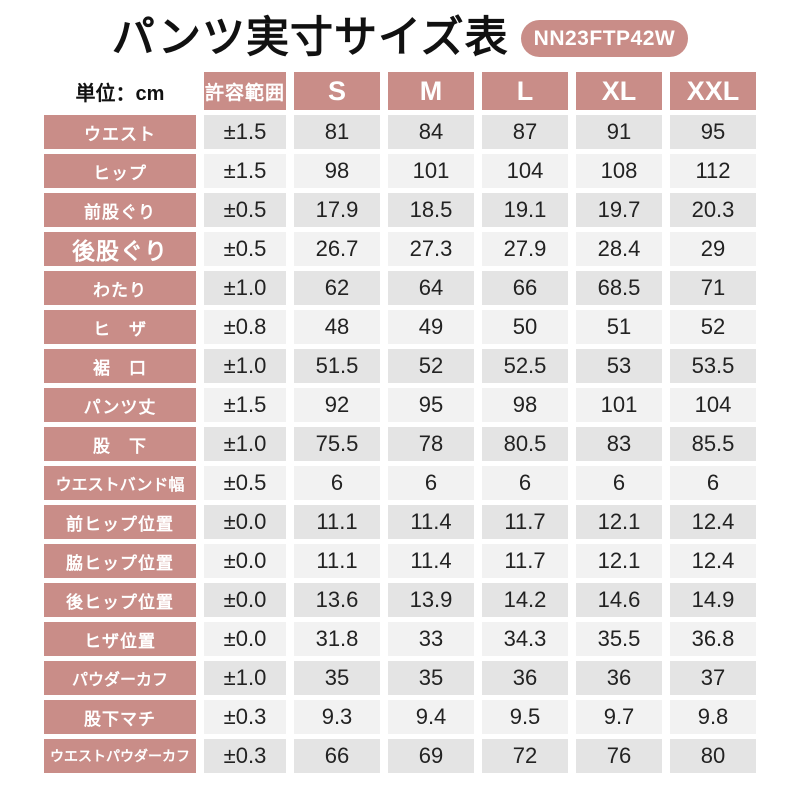  I want to click on value-s: 81, so click(337, 132).